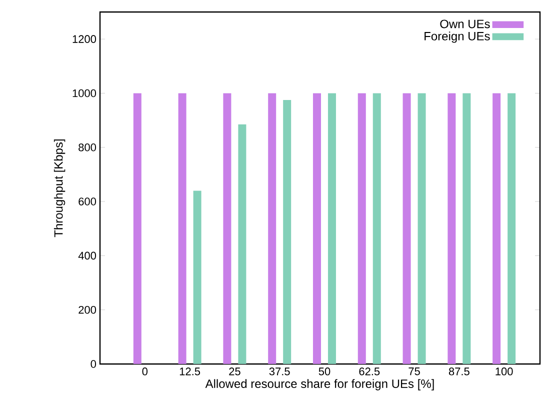  Describe the element at coordinates (145, 372) in the screenshot. I see `x-tick-label: 0` at that location.